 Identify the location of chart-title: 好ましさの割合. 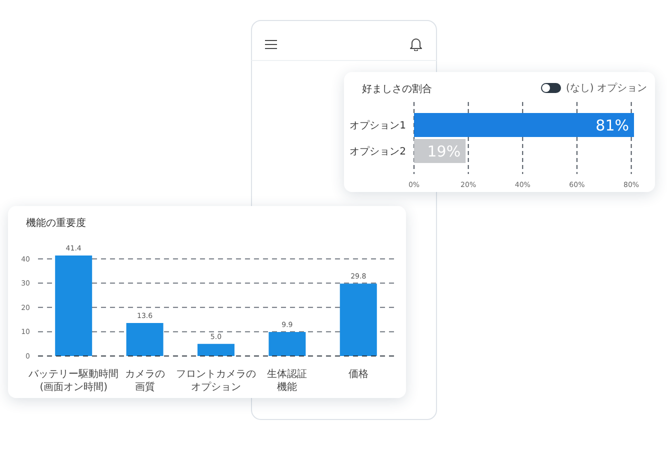
(397, 89).